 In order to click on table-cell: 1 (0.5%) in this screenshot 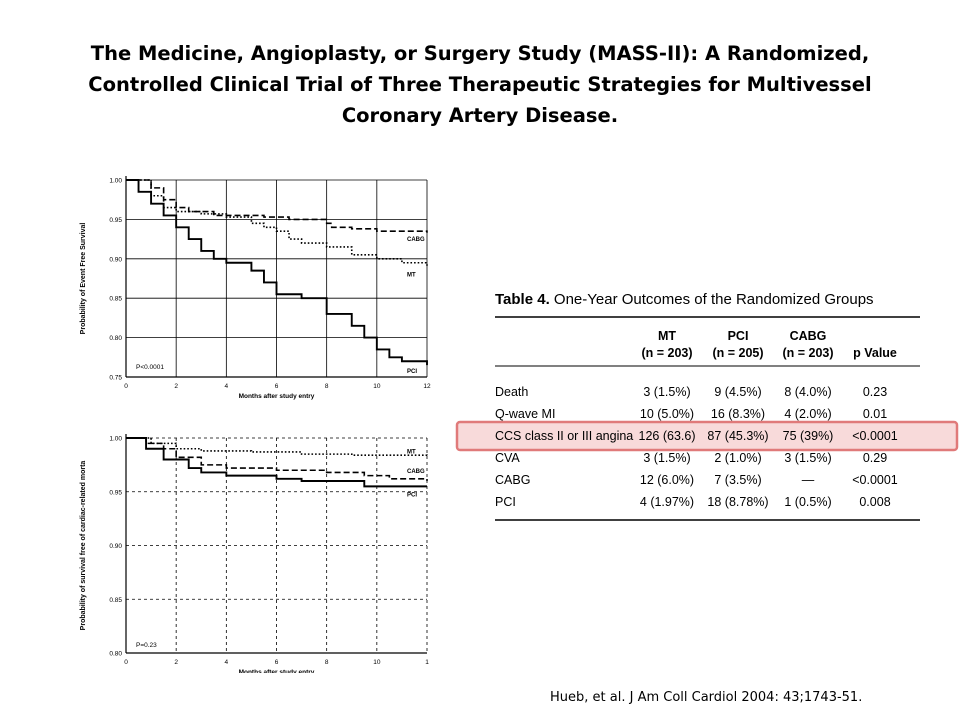, I will do `click(807, 502)`.